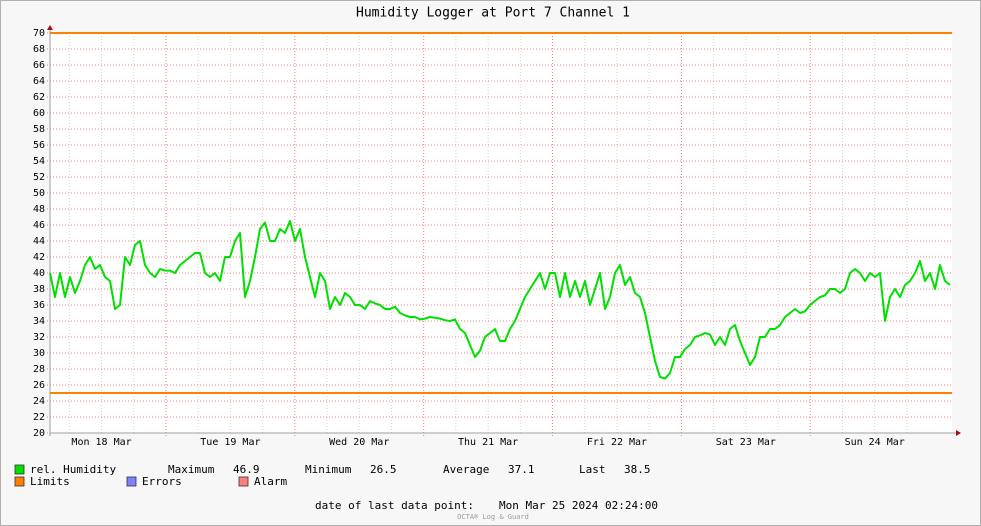 The width and height of the screenshot is (981, 526). Describe the element at coordinates (521, 469) in the screenshot. I see `stat-value: 37.1` at that location.